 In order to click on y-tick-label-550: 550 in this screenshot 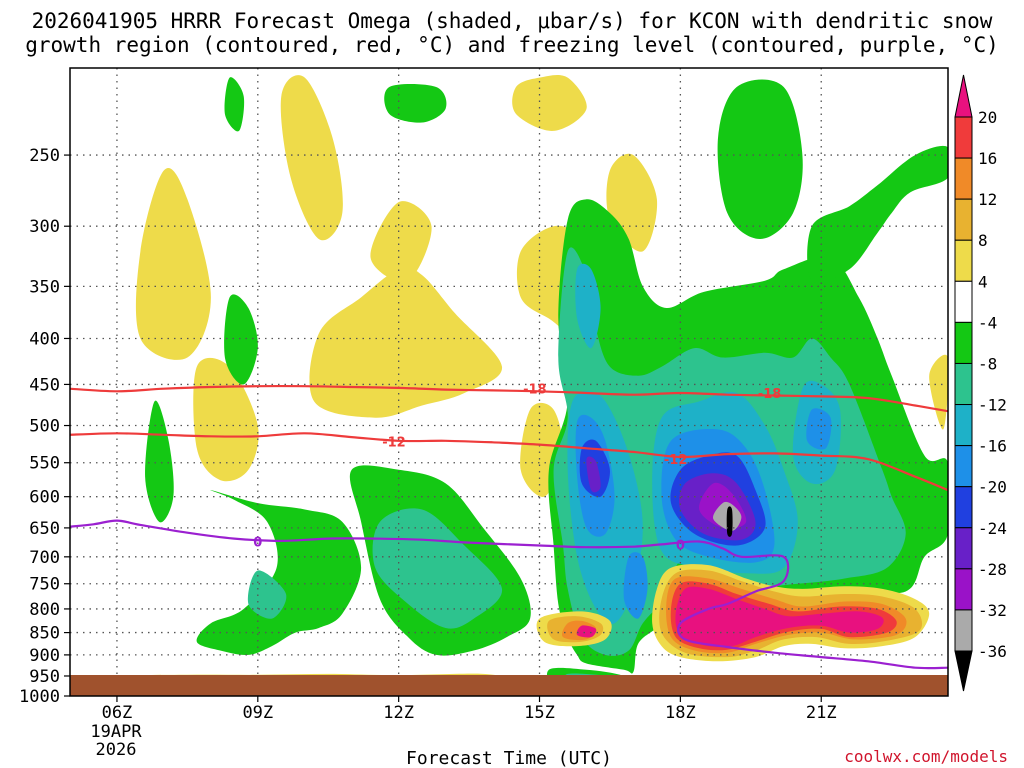, I will do `click(44, 464)`.